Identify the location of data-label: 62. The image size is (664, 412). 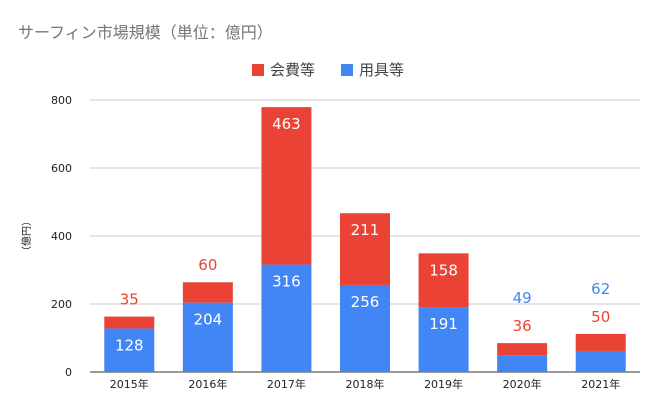
(600, 289).